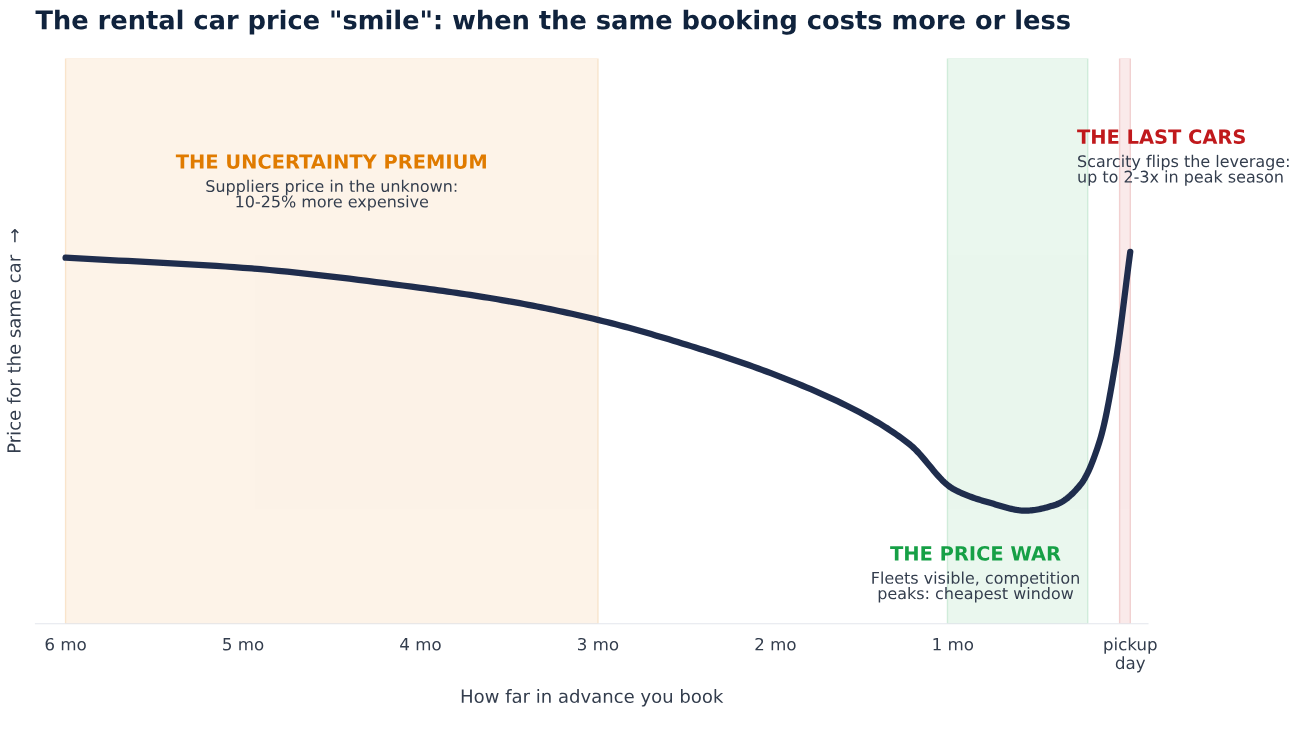 This screenshot has width=1312, height=739. What do you see at coordinates (243, 644) in the screenshot?
I see `x-tick-label: 5 mo` at bounding box center [243, 644].